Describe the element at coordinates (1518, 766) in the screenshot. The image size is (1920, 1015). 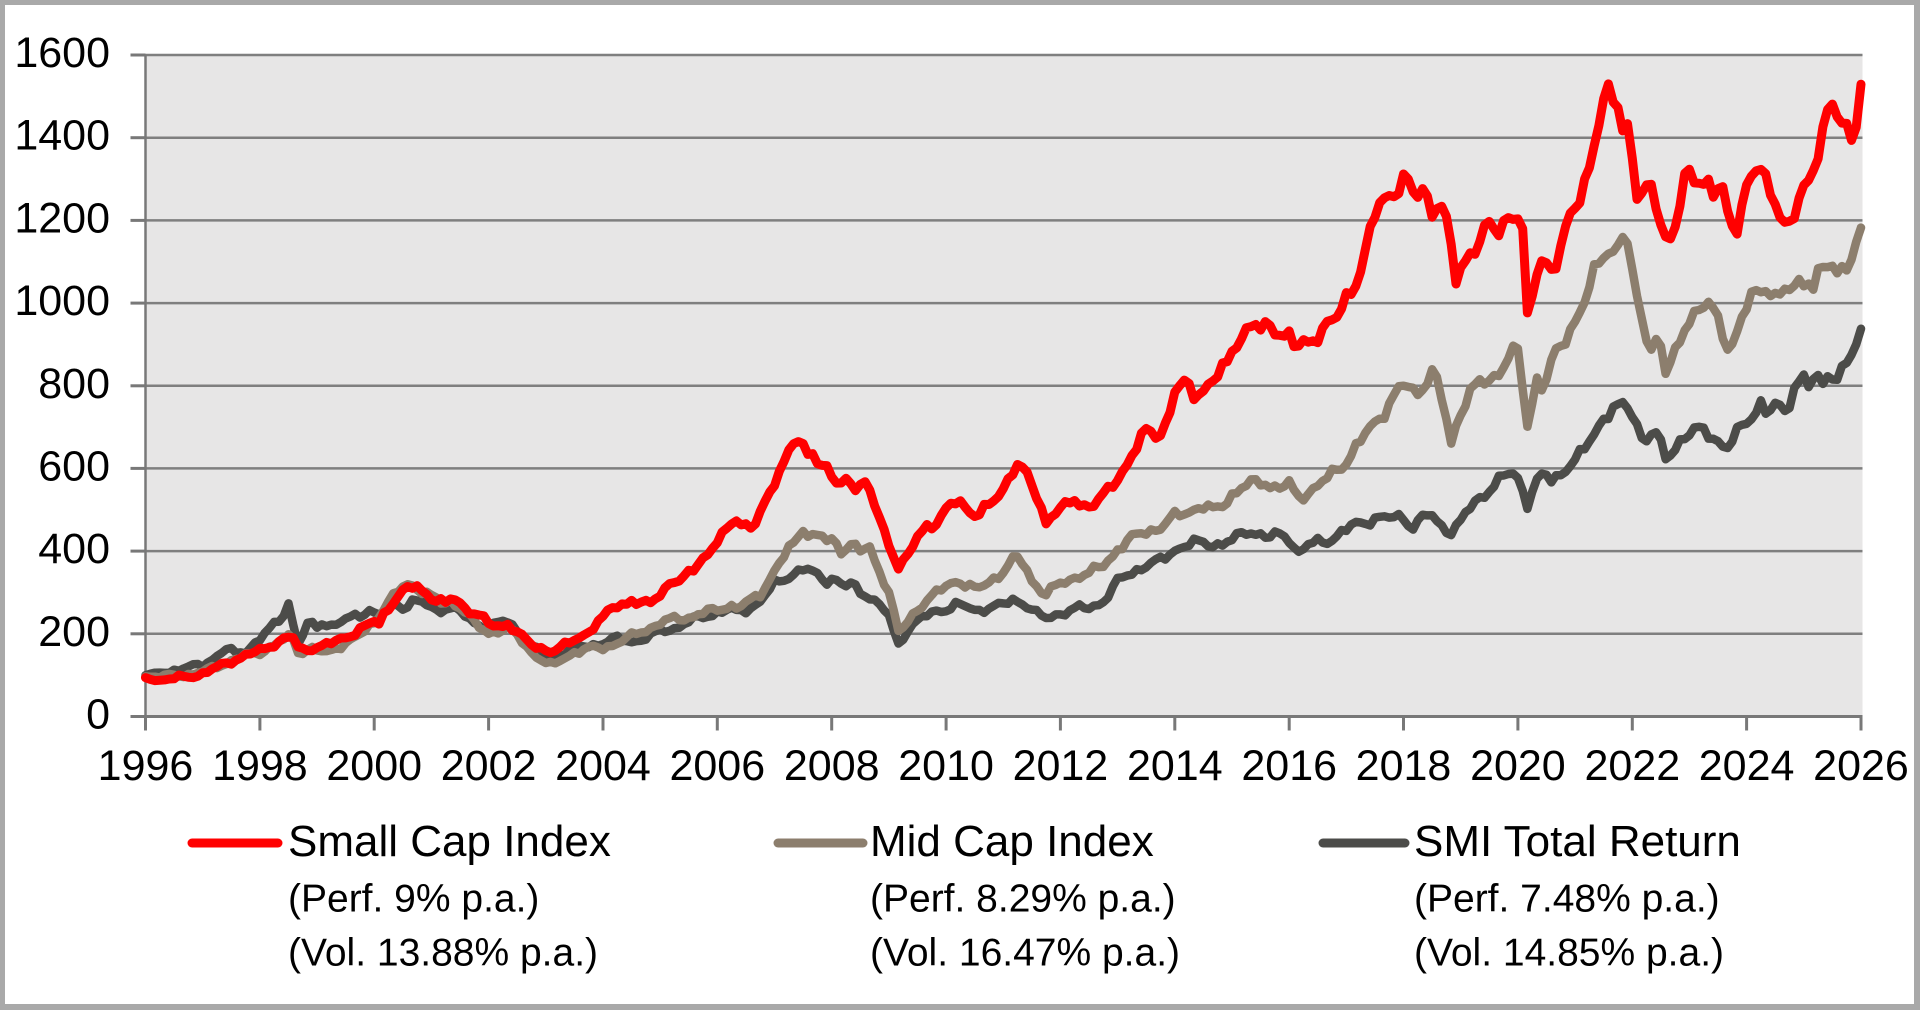
I see `svg-text: 2020` at that location.